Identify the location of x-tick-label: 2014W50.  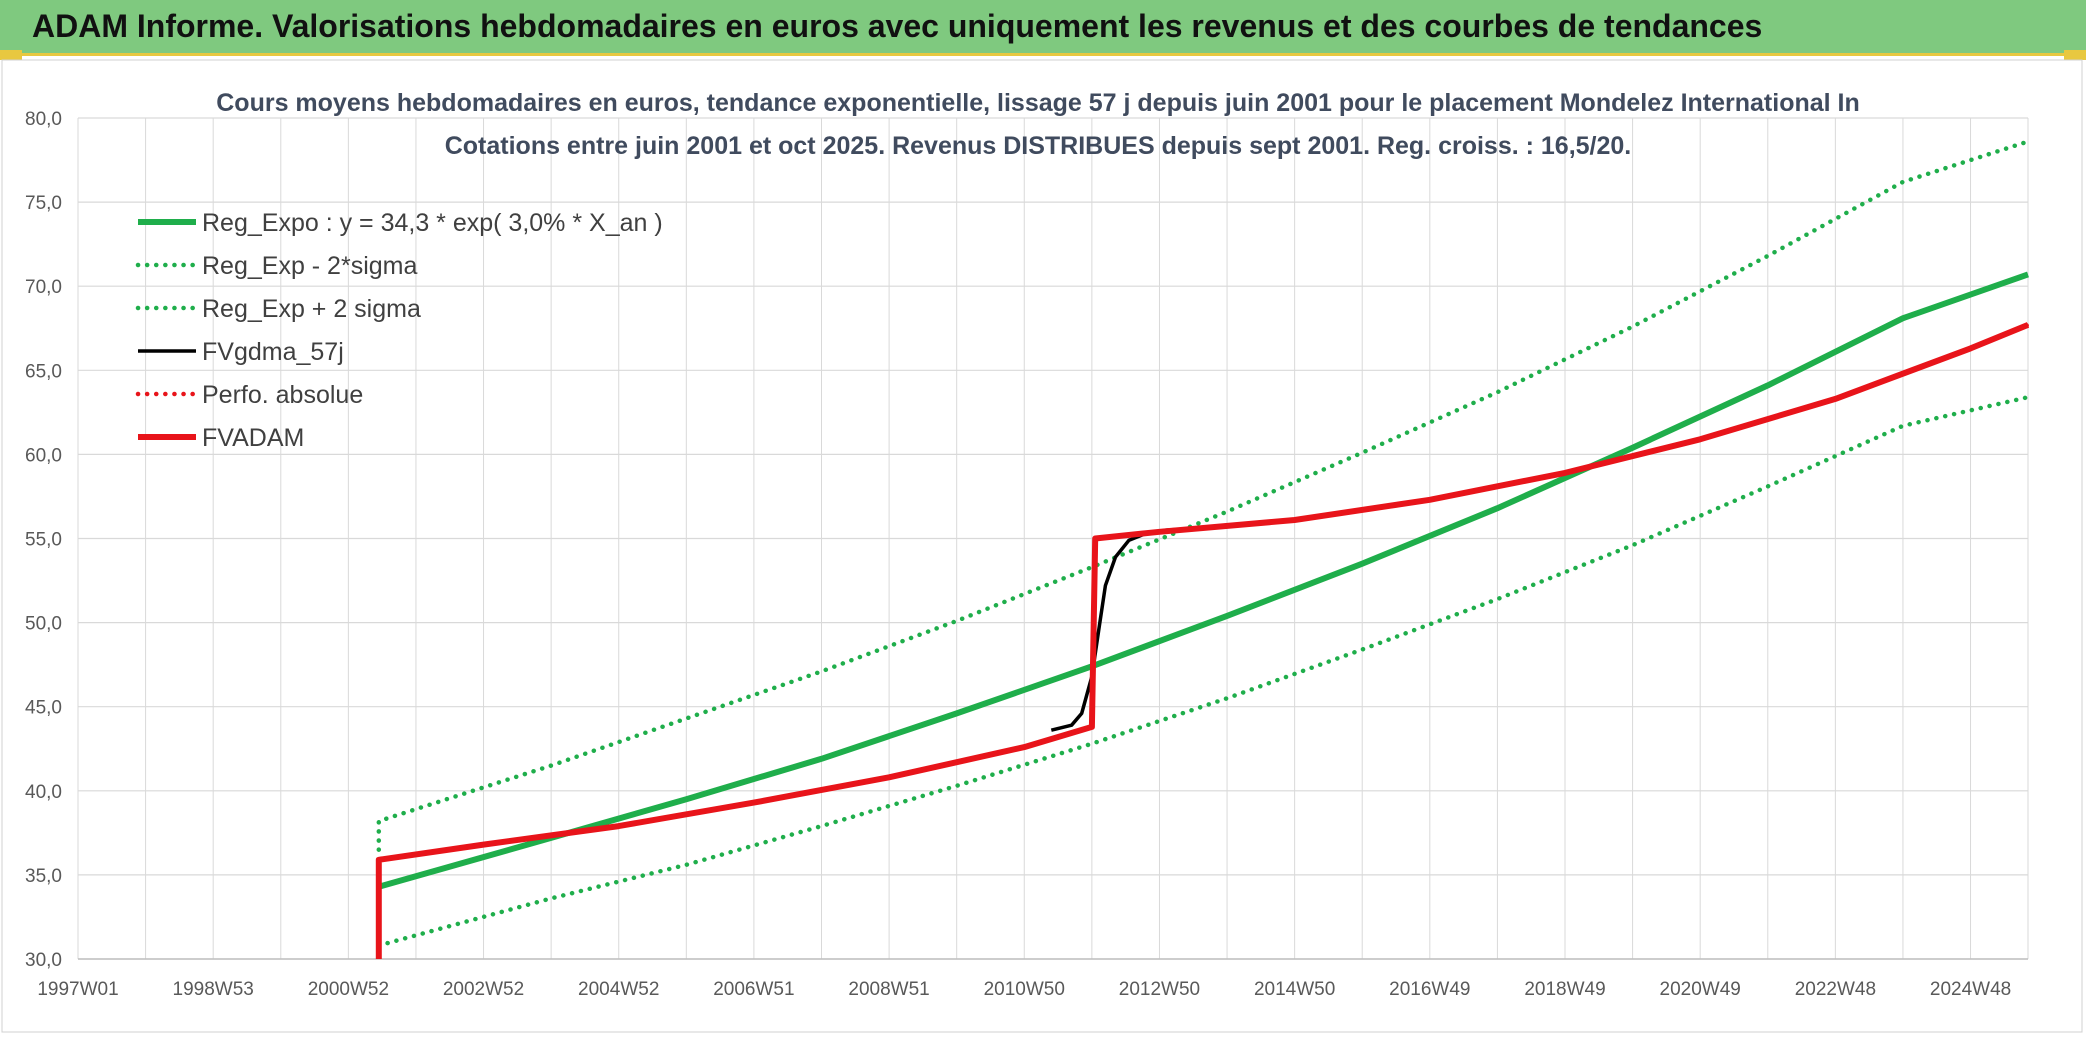
(1294, 989).